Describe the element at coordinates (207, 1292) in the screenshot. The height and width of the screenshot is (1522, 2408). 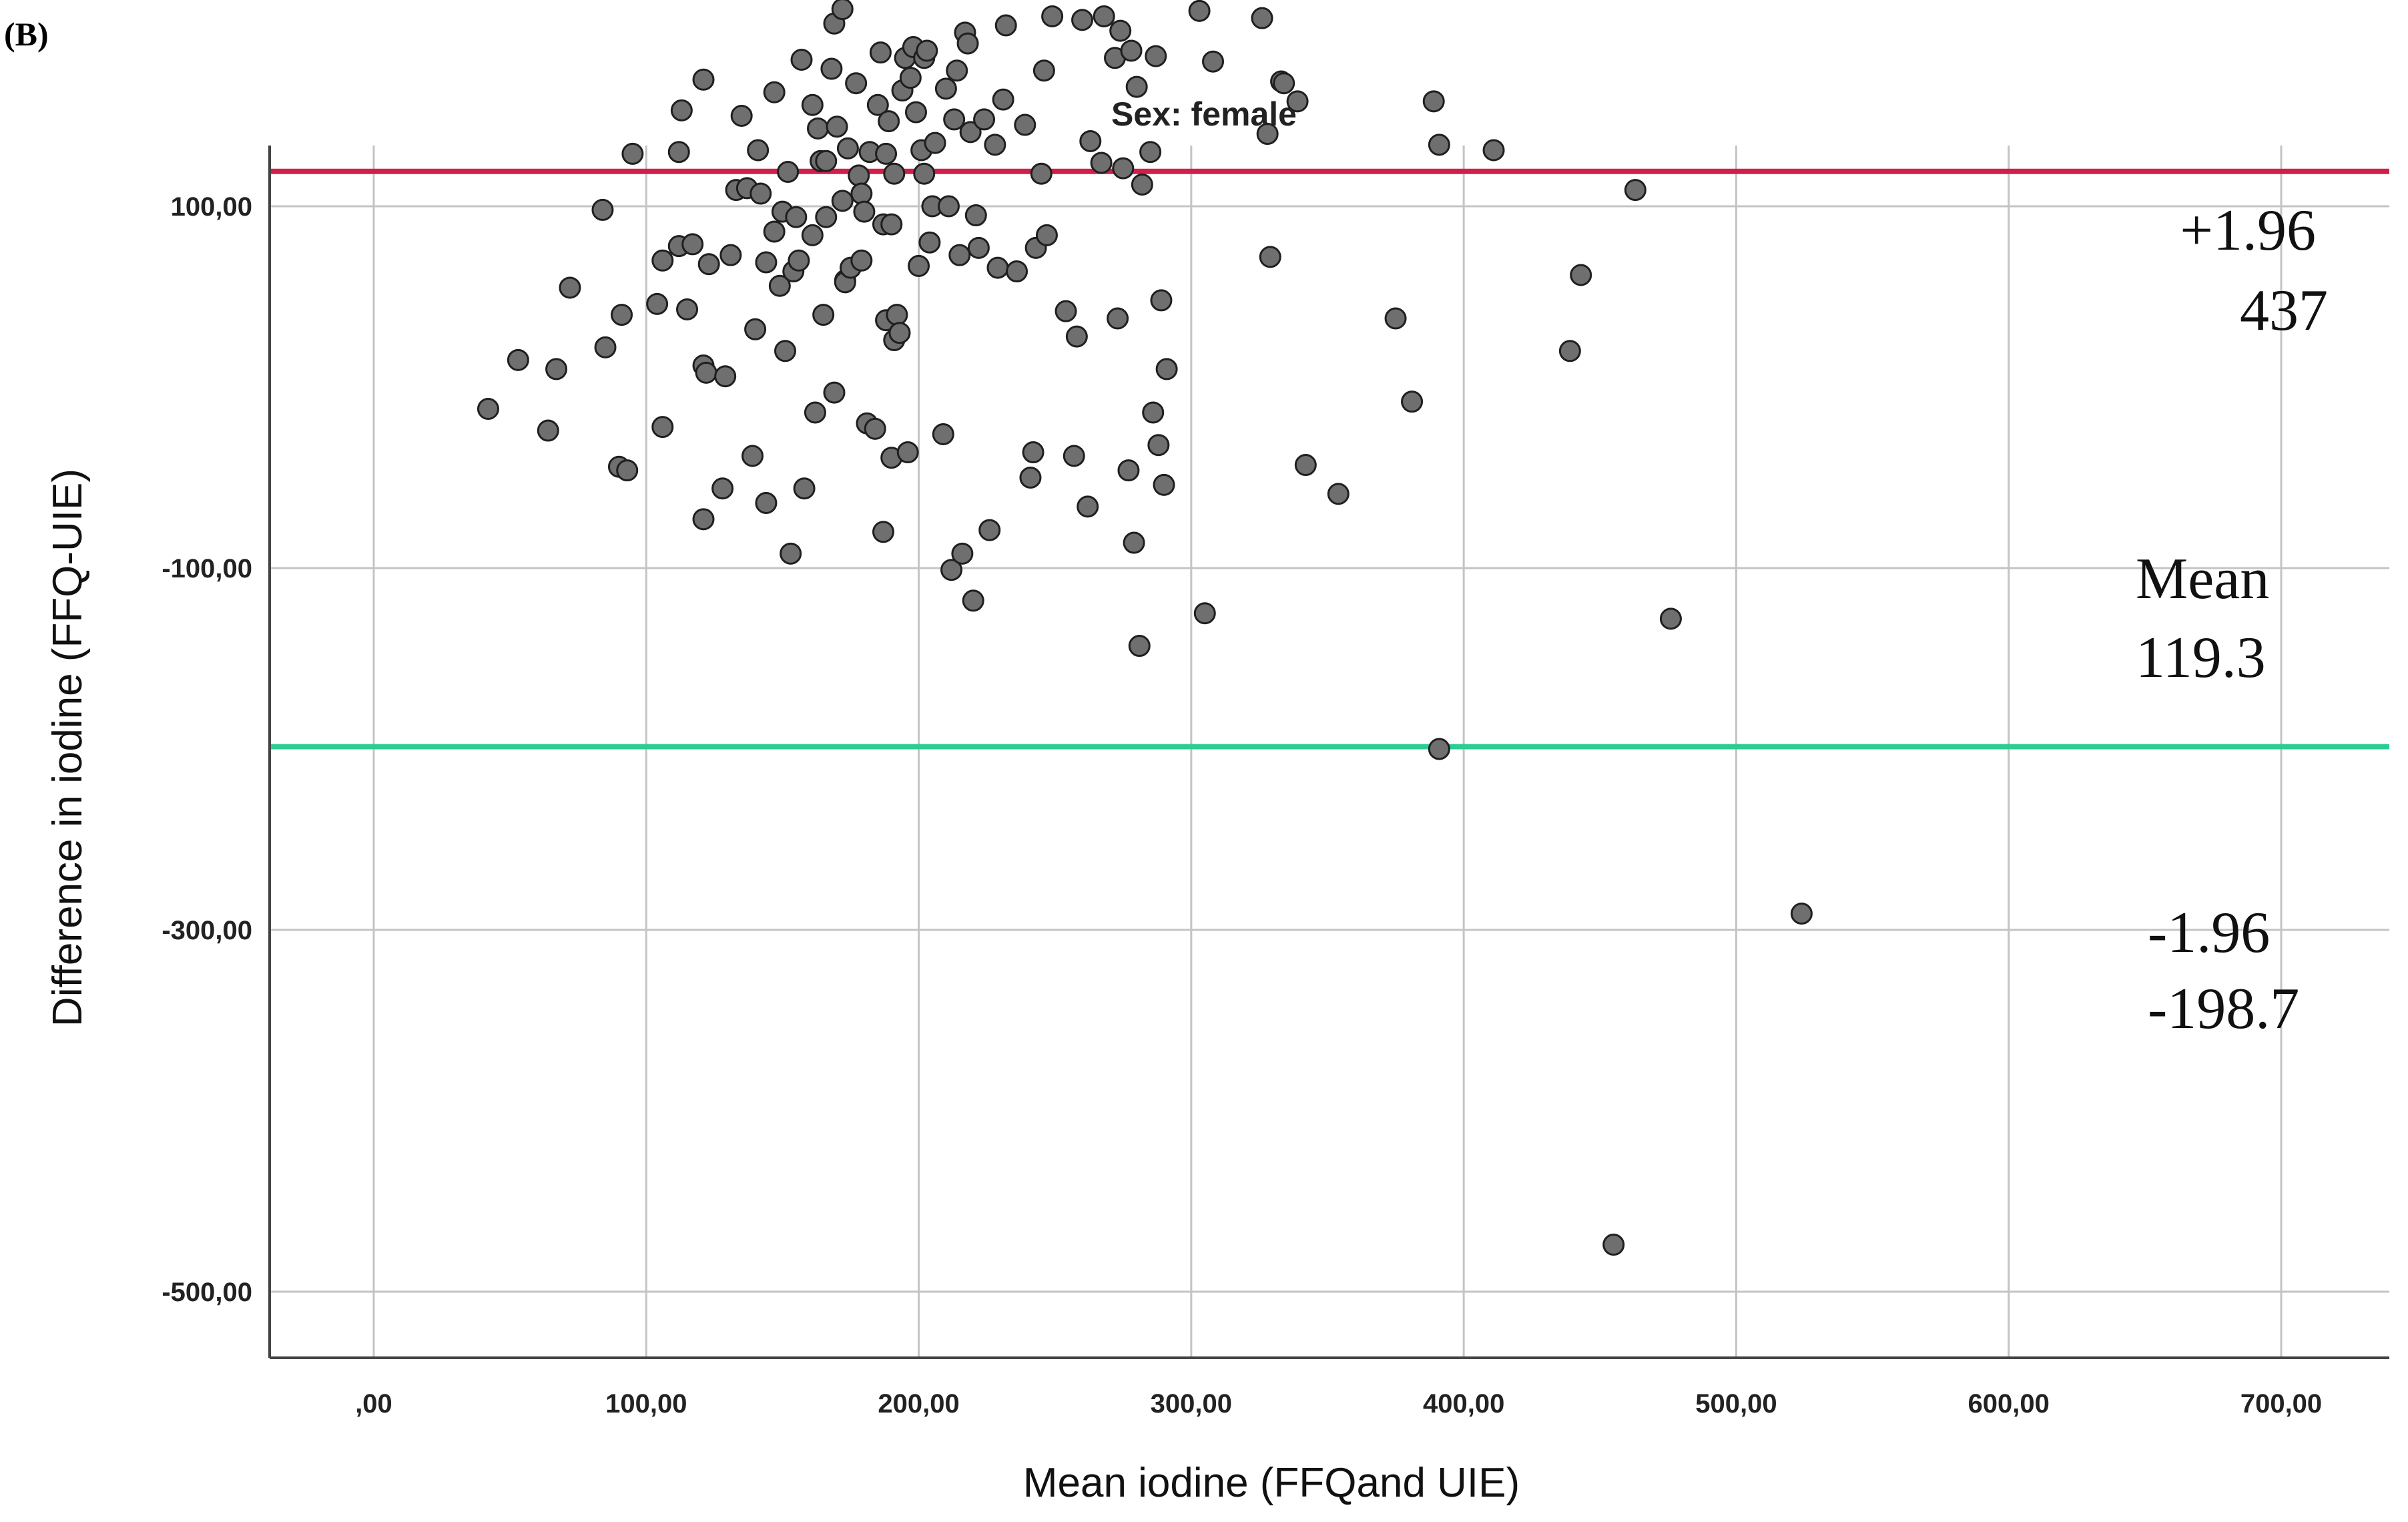
I see `y-tick-label: -500,00` at that location.